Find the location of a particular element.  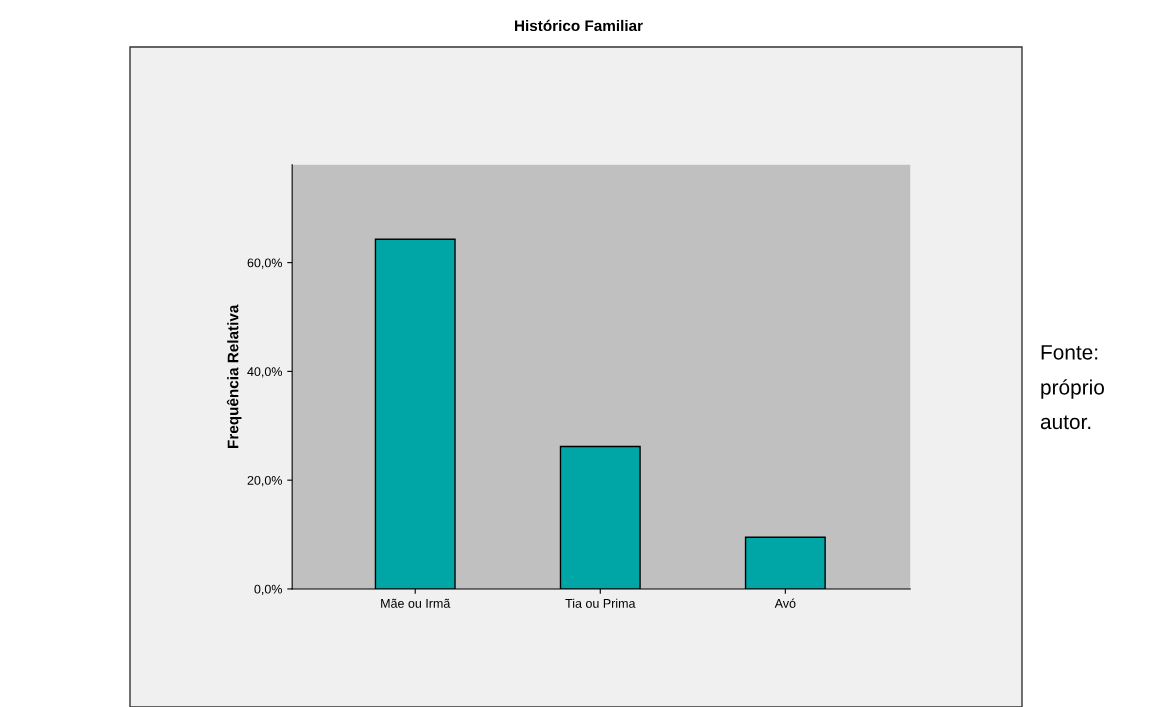

y-tick-label: 20,0% is located at coordinates (264, 481).